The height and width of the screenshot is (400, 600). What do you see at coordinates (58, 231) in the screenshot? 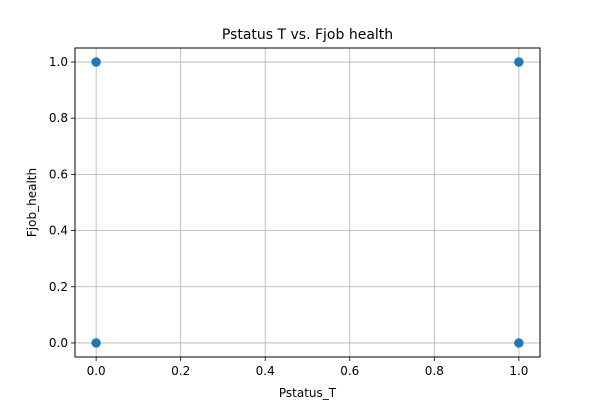
I see `y-tick-label: 0.4` at bounding box center [58, 231].